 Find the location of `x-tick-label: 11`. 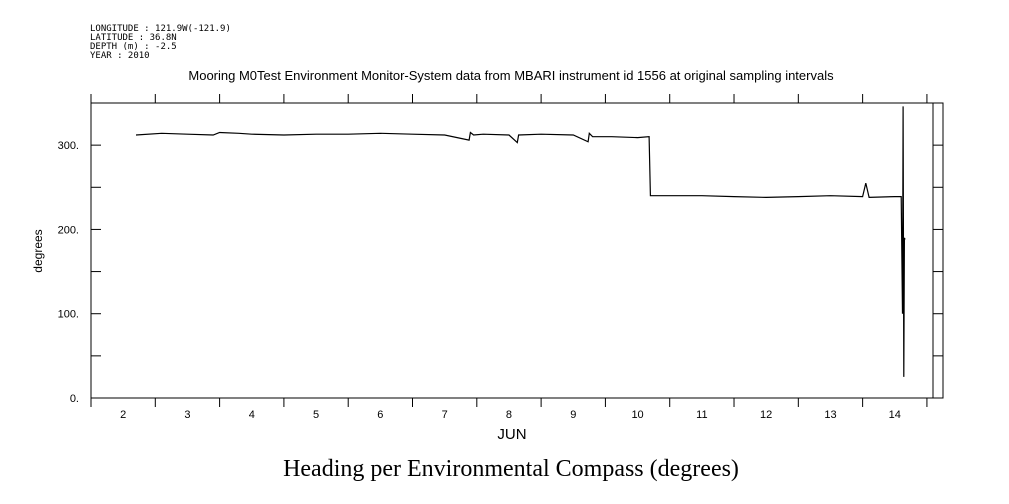

x-tick-label: 11 is located at coordinates (701, 415).